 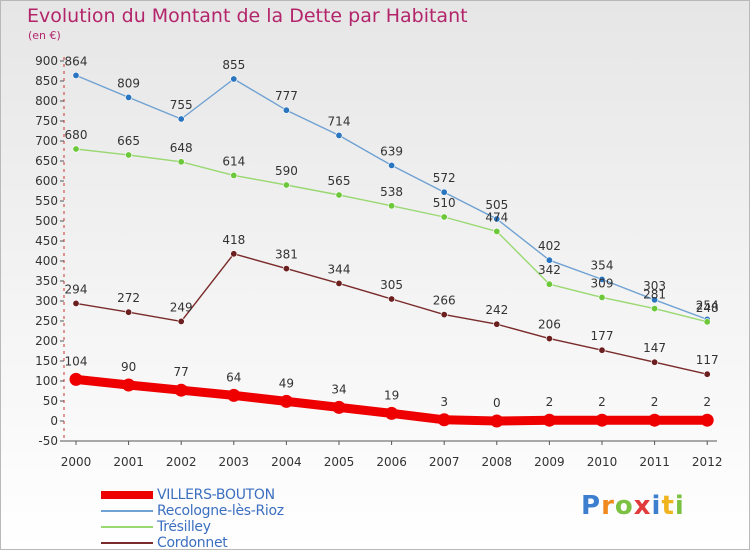 I want to click on y-tick-label: 200, so click(x=46, y=341).